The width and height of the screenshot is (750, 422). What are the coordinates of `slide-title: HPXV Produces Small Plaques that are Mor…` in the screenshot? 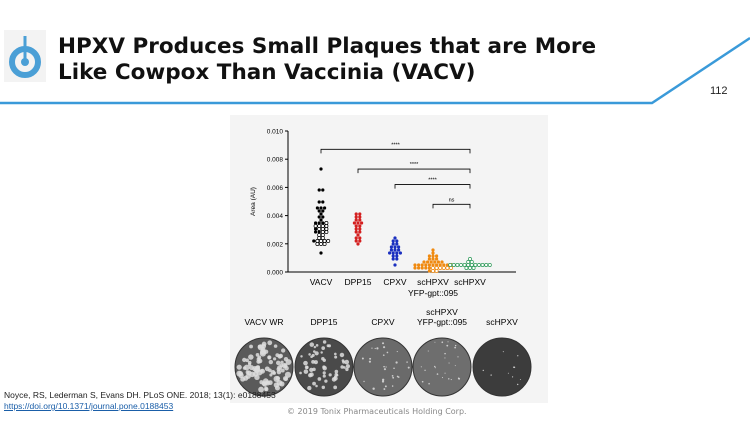 It's located at (327, 60).